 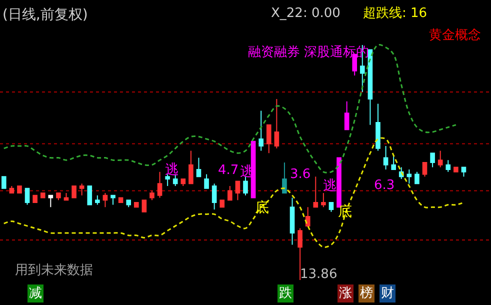 I want to click on text: 榜, so click(x=366, y=293).